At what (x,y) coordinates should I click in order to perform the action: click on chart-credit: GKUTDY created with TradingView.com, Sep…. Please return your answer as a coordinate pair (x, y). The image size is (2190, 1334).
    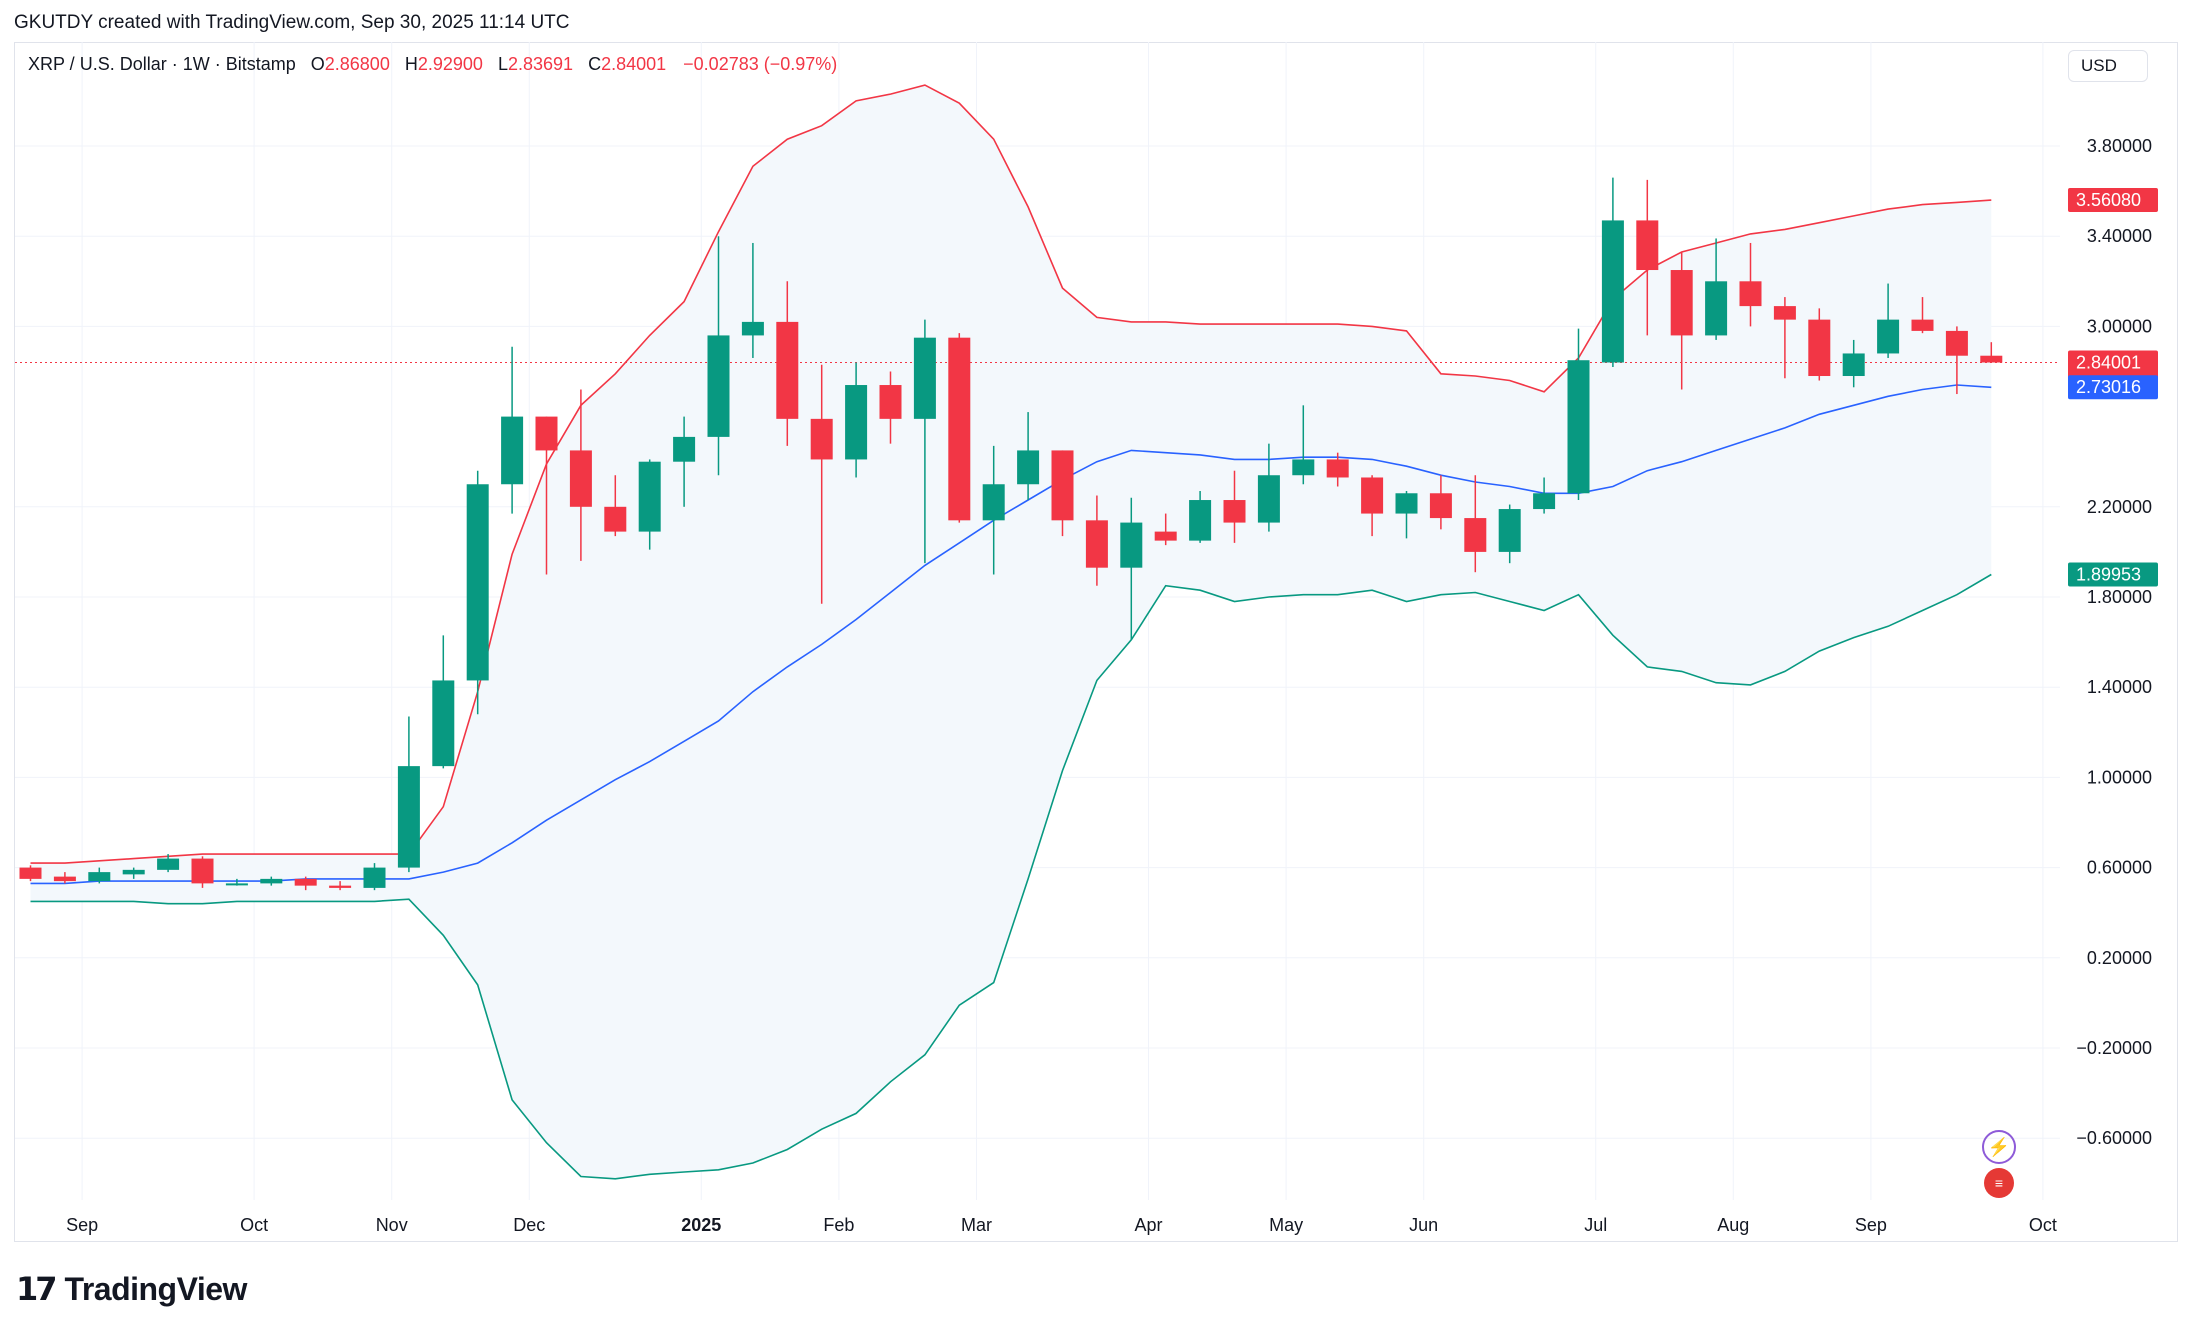
    Looking at the image, I should click on (292, 22).